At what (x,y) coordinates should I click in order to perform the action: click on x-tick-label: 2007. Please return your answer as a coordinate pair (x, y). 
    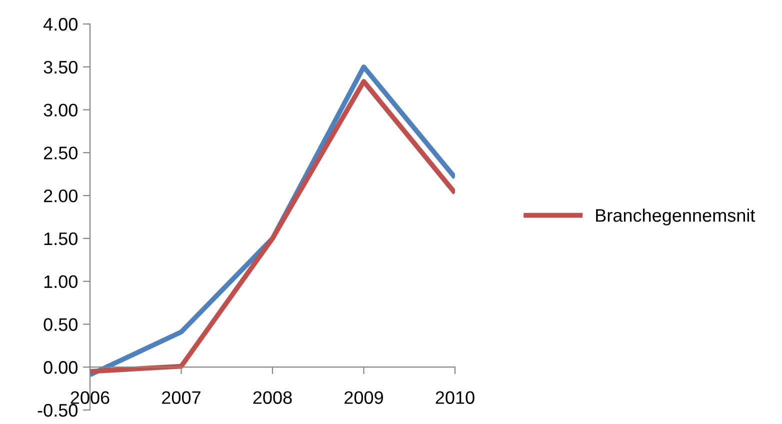
    Looking at the image, I should click on (181, 397).